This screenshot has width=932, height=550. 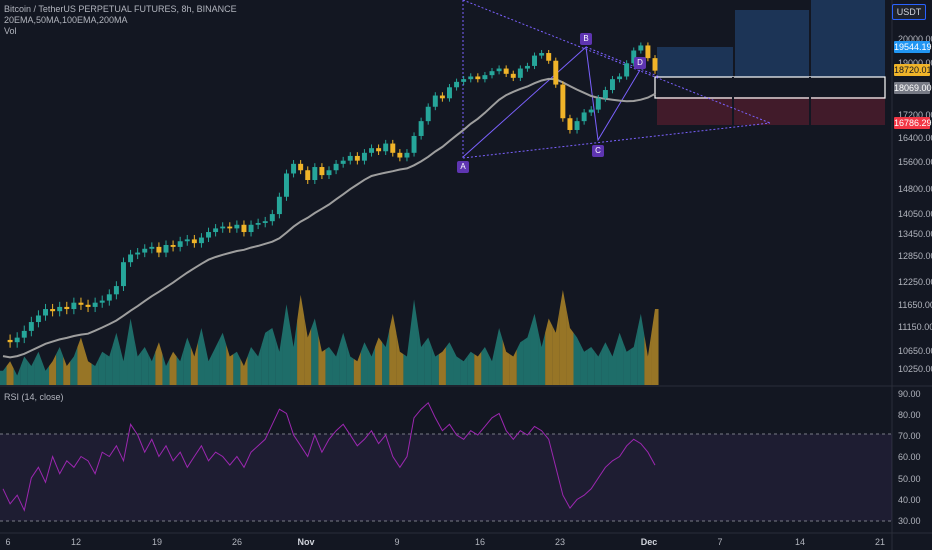 What do you see at coordinates (909, 12) in the screenshot?
I see `currency-button: USDT` at bounding box center [909, 12].